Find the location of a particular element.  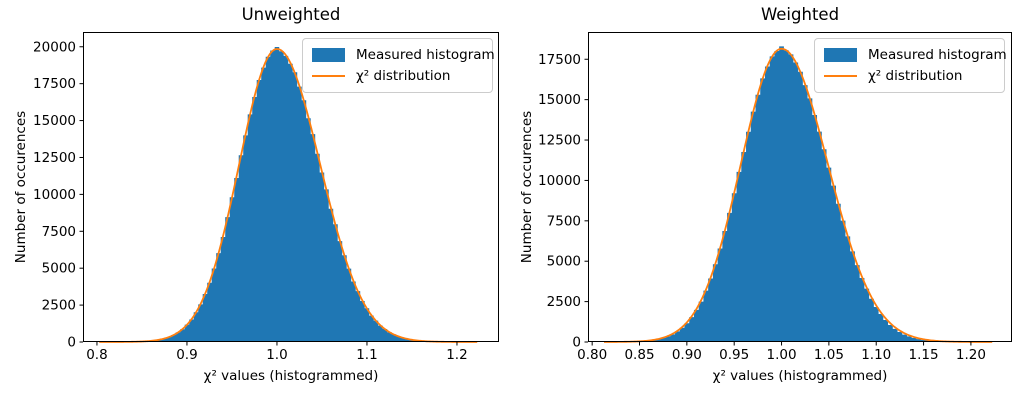

legend-weighted: Measured histogram χ² distribution is located at coordinates (910, 65).